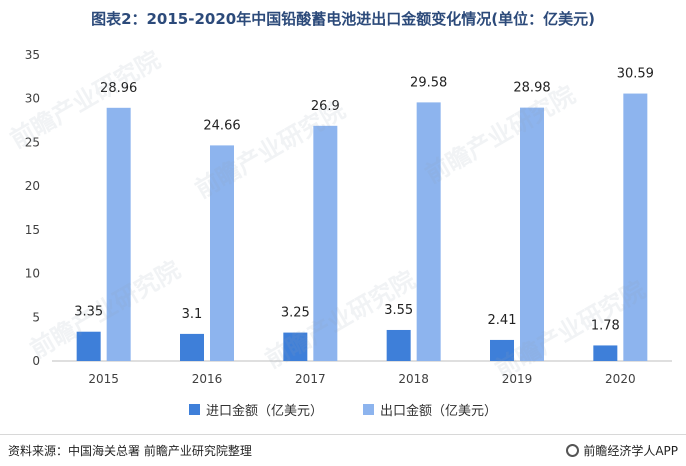 The width and height of the screenshot is (686, 466). Describe the element at coordinates (620, 379) in the screenshot. I see `x-tick-label: 2020` at that location.